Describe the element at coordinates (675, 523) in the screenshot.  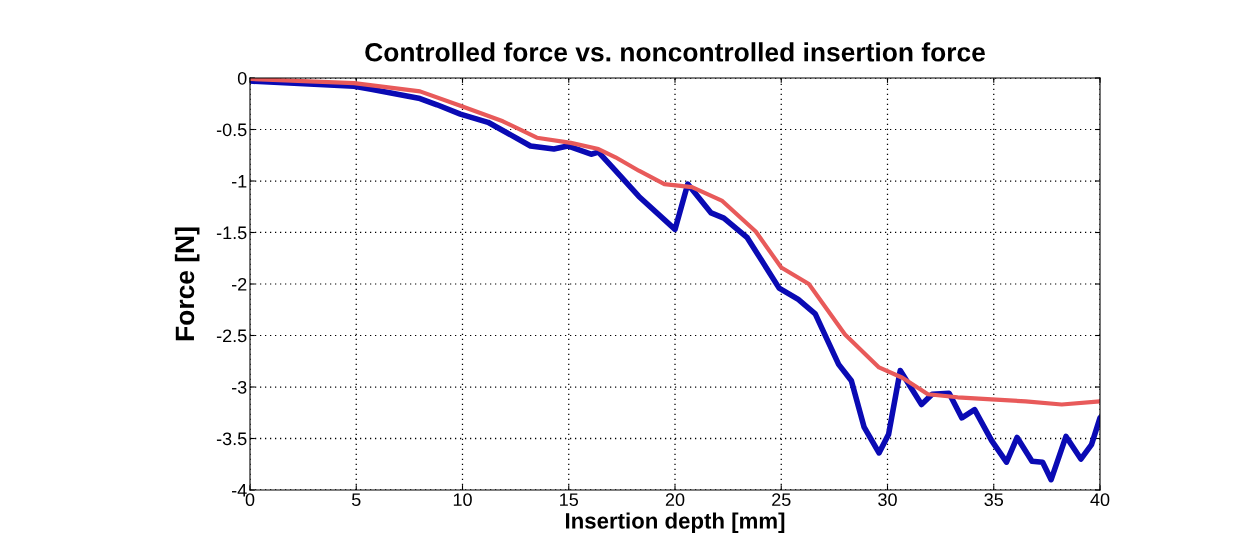
I see `x-axis-title: Insertion depth [mm]` at that location.